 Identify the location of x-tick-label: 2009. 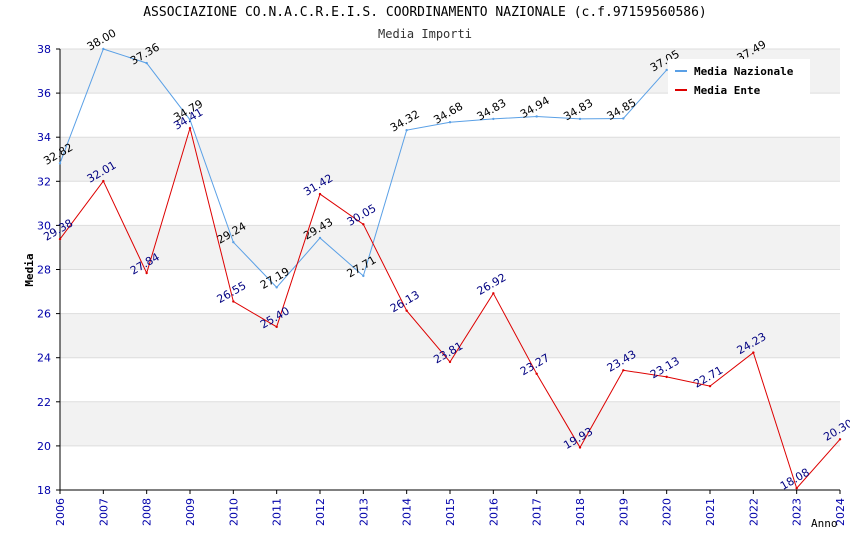
(190, 512).